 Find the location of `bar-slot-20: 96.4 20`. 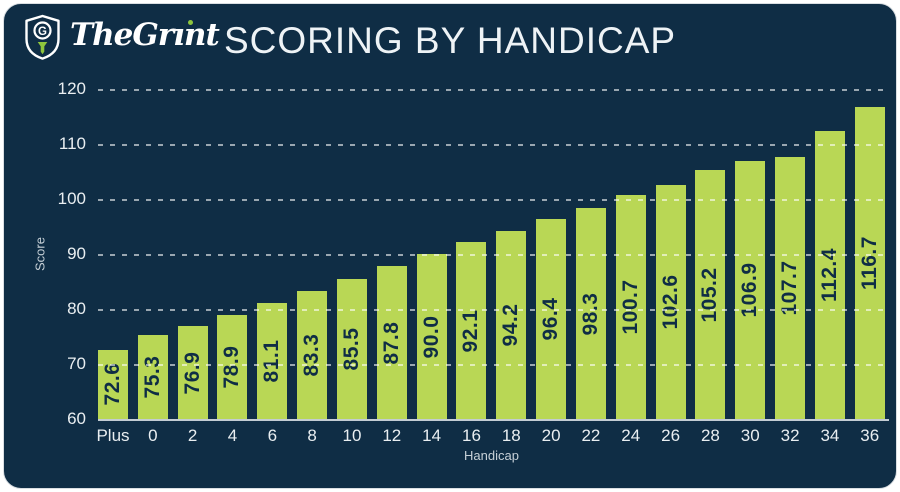

bar-slot-20: 96.4 20 is located at coordinates (551, 267).